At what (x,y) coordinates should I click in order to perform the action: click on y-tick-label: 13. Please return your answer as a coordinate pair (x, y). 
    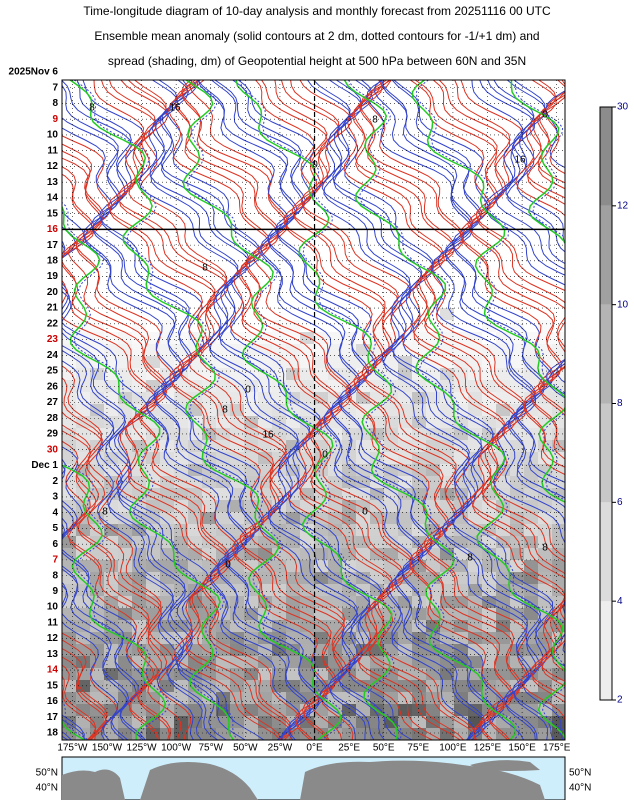
    Looking at the image, I should click on (53, 182).